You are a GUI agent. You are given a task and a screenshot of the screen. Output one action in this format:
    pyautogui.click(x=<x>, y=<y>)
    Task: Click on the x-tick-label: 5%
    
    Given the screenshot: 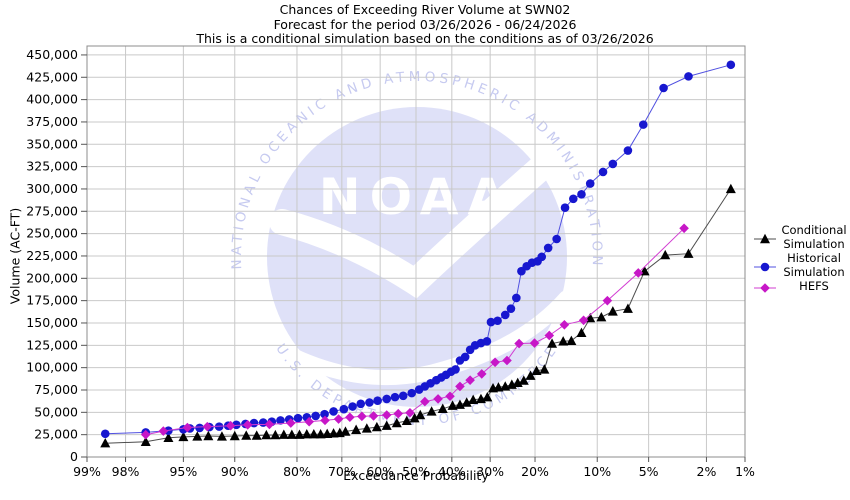 What is the action you would take?
    pyautogui.click(x=649, y=471)
    